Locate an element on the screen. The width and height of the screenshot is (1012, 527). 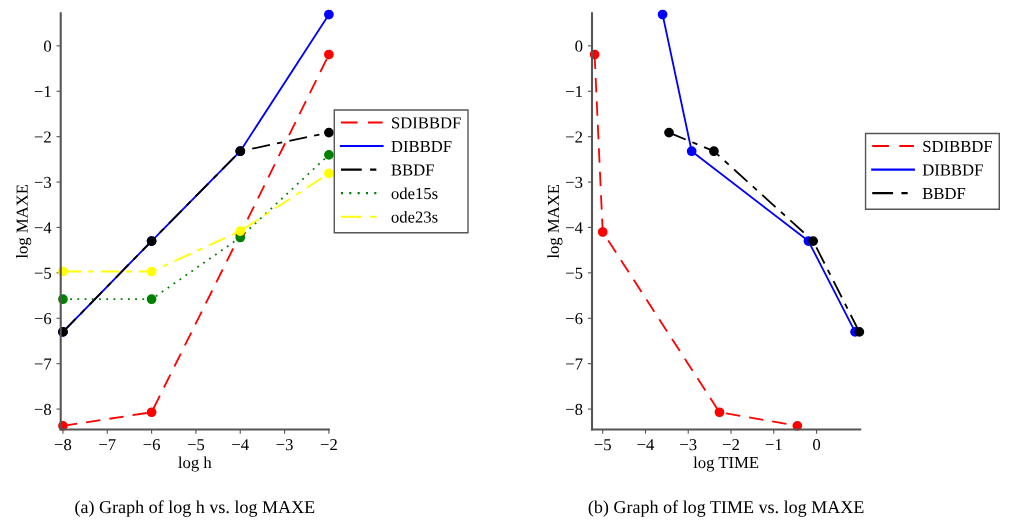
x-tick-label: −6 is located at coordinates (151, 445).